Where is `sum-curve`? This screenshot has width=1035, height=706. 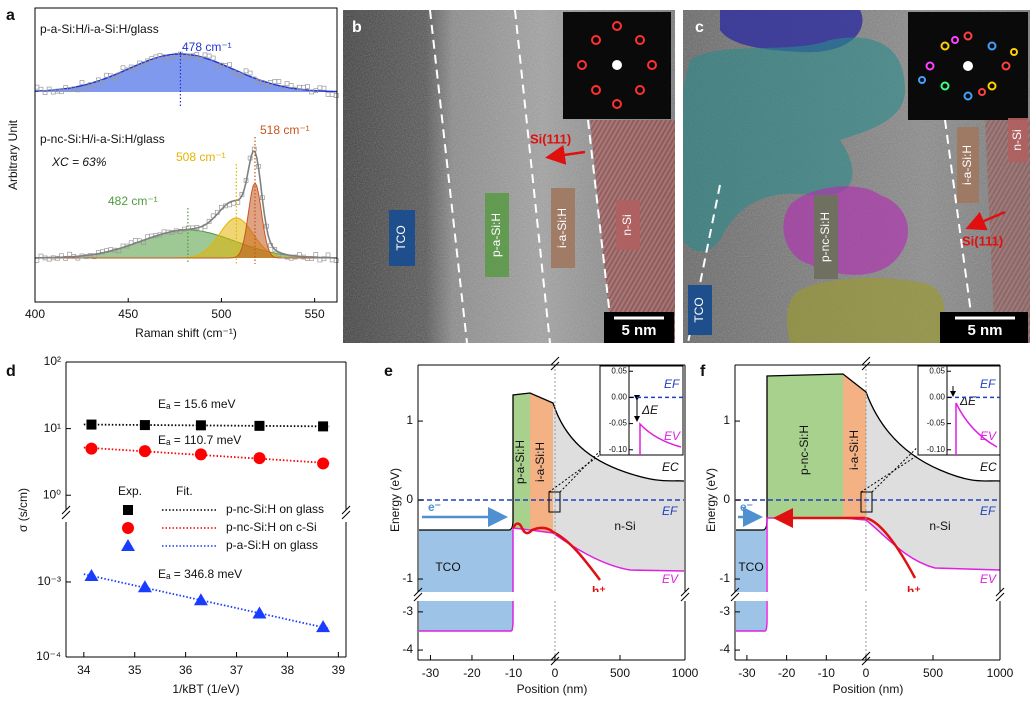
sum-curve is located at coordinates (186, 204).